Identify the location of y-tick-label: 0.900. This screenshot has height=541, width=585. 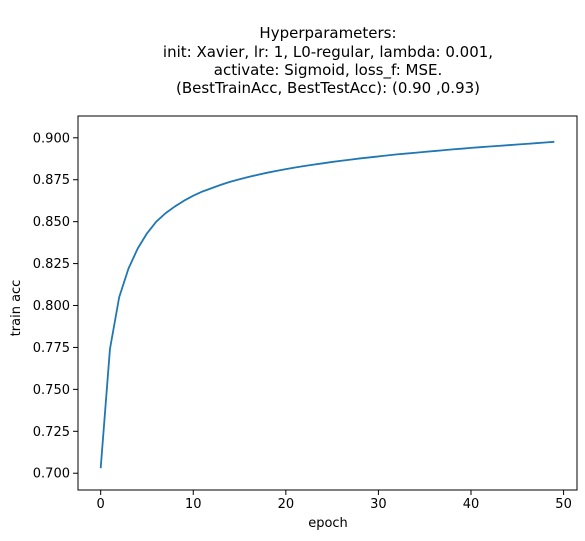
(51, 138).